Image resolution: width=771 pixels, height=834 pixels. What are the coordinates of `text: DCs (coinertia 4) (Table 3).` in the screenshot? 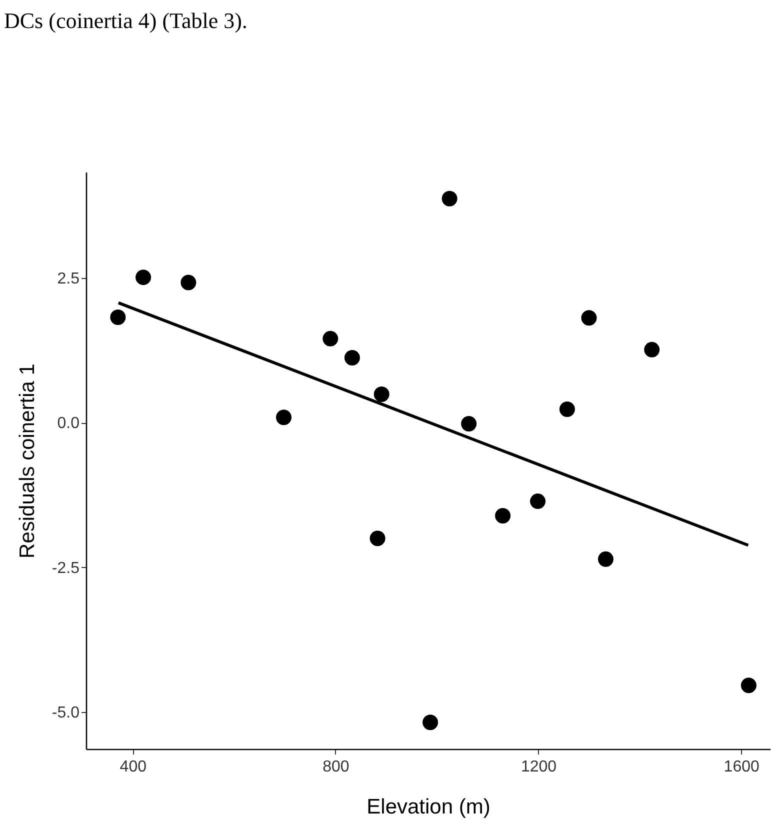 It's located at (126, 21).